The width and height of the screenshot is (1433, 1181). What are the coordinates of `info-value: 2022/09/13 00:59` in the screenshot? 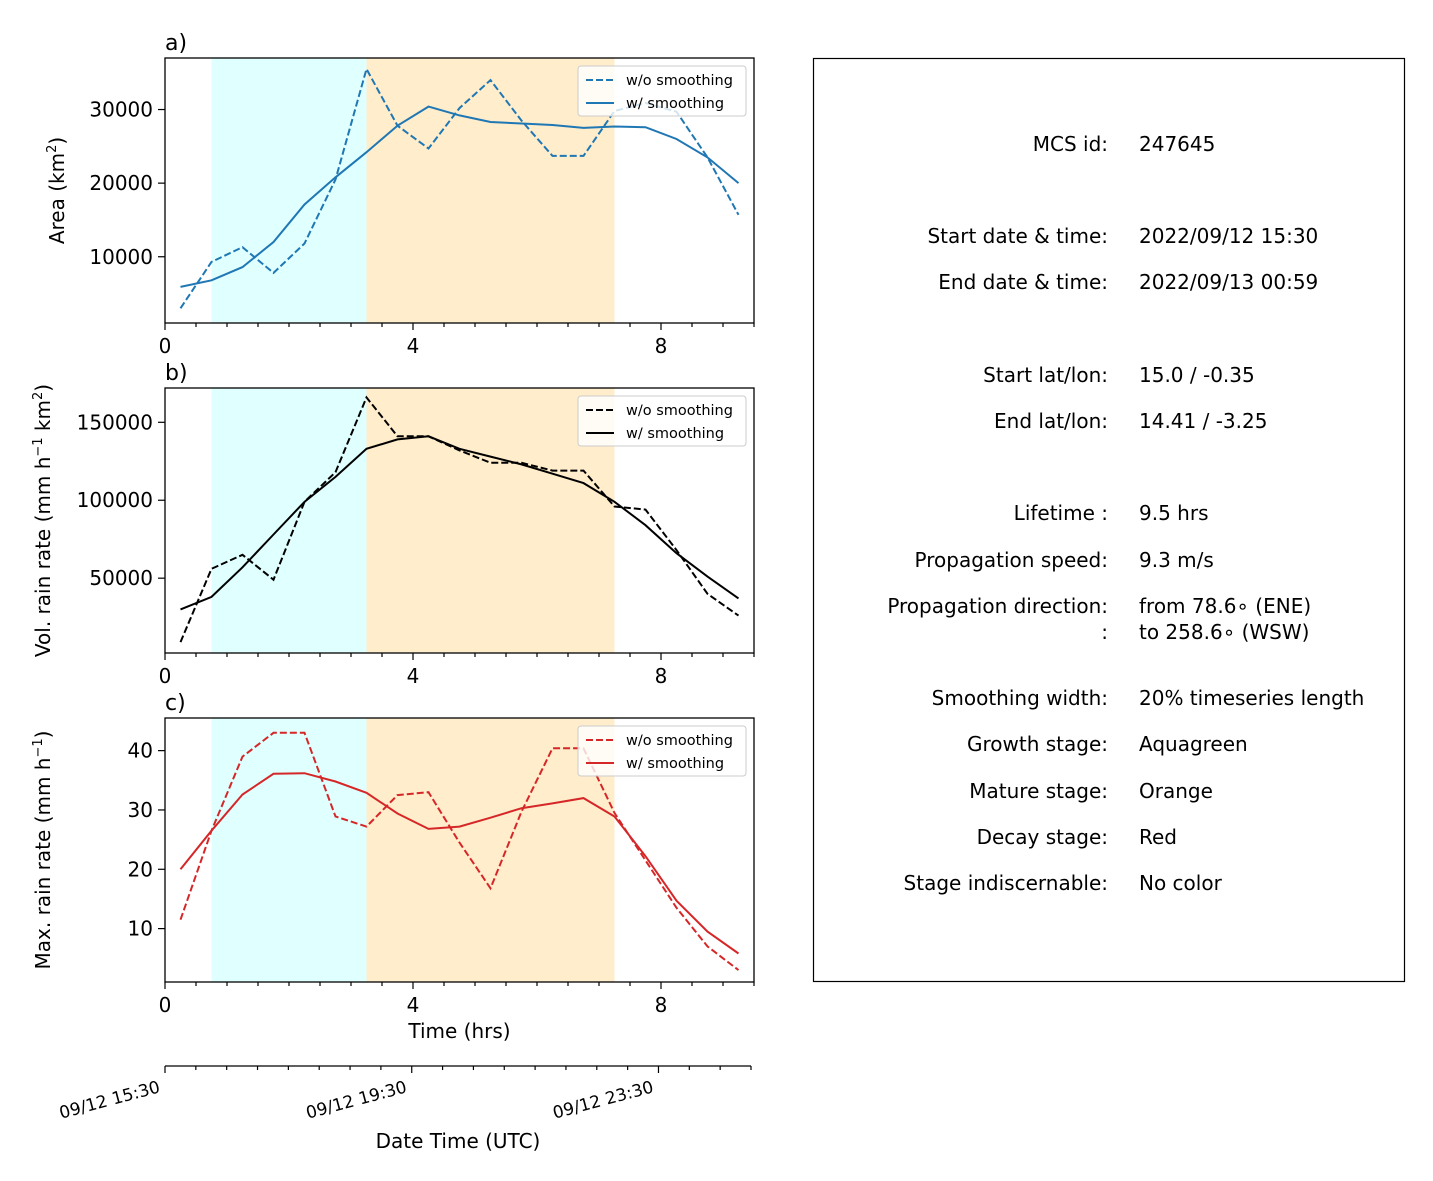 It's located at (1228, 282).